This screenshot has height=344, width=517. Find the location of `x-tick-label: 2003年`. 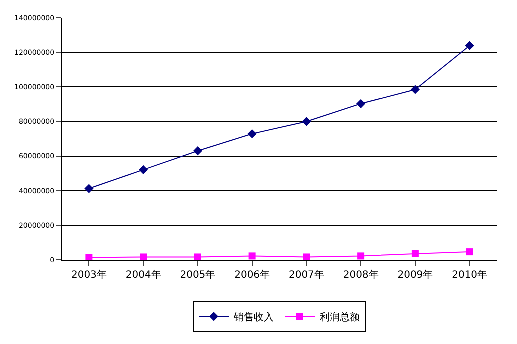

x-tick-label: 2003年 is located at coordinates (89, 275).